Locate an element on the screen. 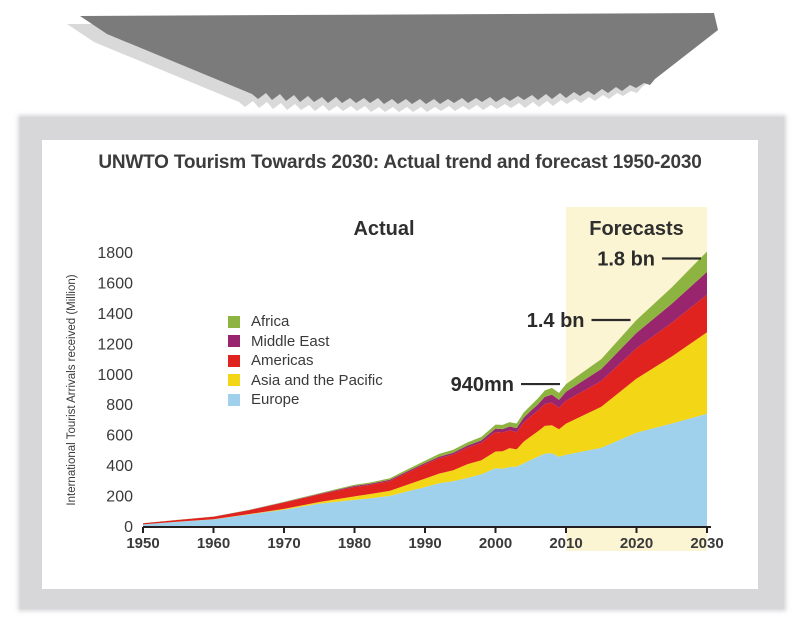 The width and height of the screenshot is (800, 626). legend-label-asia-and-the-pacific: Asia and the Pacific is located at coordinates (317, 380).